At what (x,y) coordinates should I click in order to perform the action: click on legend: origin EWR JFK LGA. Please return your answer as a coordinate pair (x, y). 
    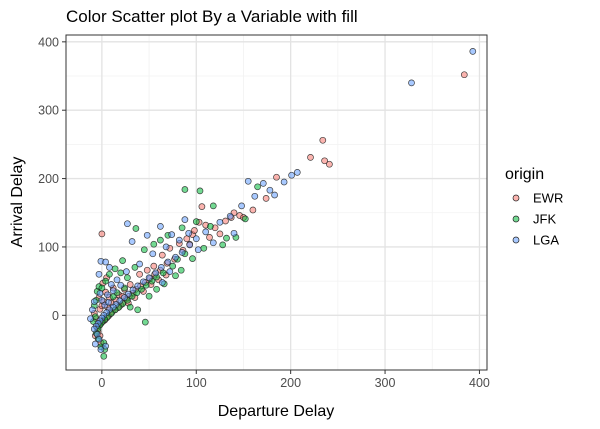
    Looking at the image, I should click on (534, 207).